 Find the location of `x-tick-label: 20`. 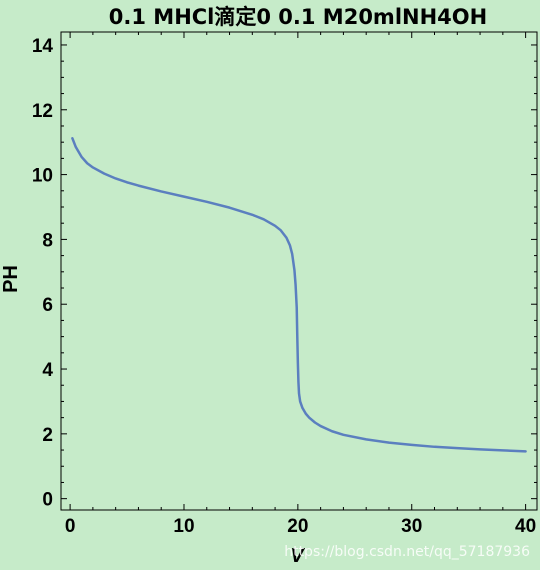

x-tick-label: 20 is located at coordinates (297, 526).